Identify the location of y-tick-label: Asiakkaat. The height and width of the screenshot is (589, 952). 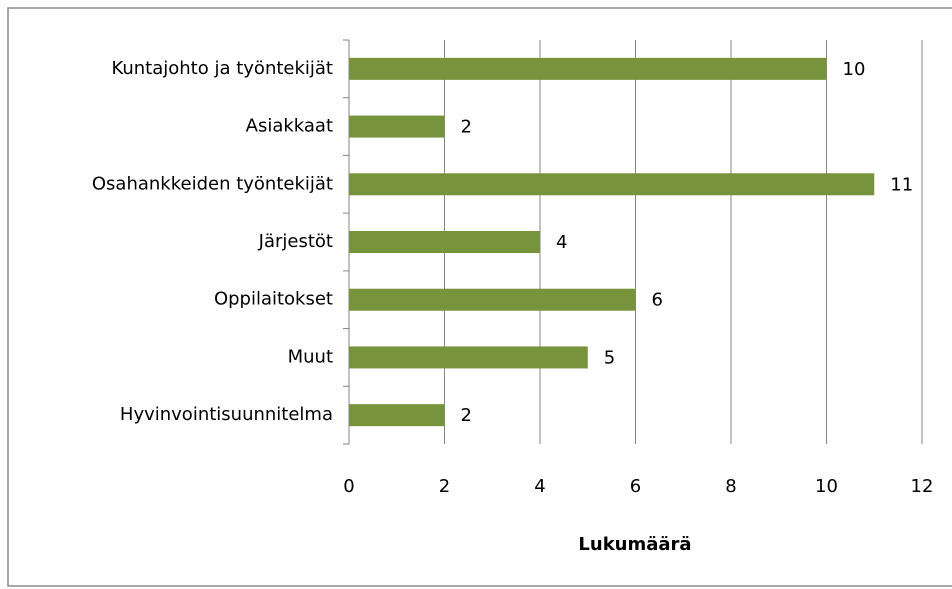
(289, 126).